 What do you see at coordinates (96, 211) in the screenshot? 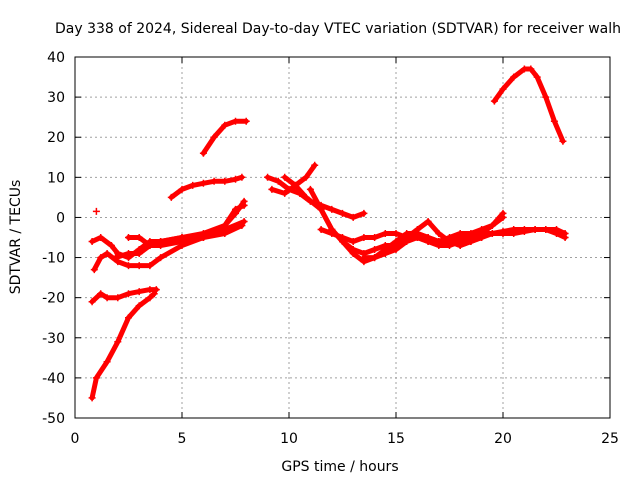
I see `series-point` at bounding box center [96, 211].